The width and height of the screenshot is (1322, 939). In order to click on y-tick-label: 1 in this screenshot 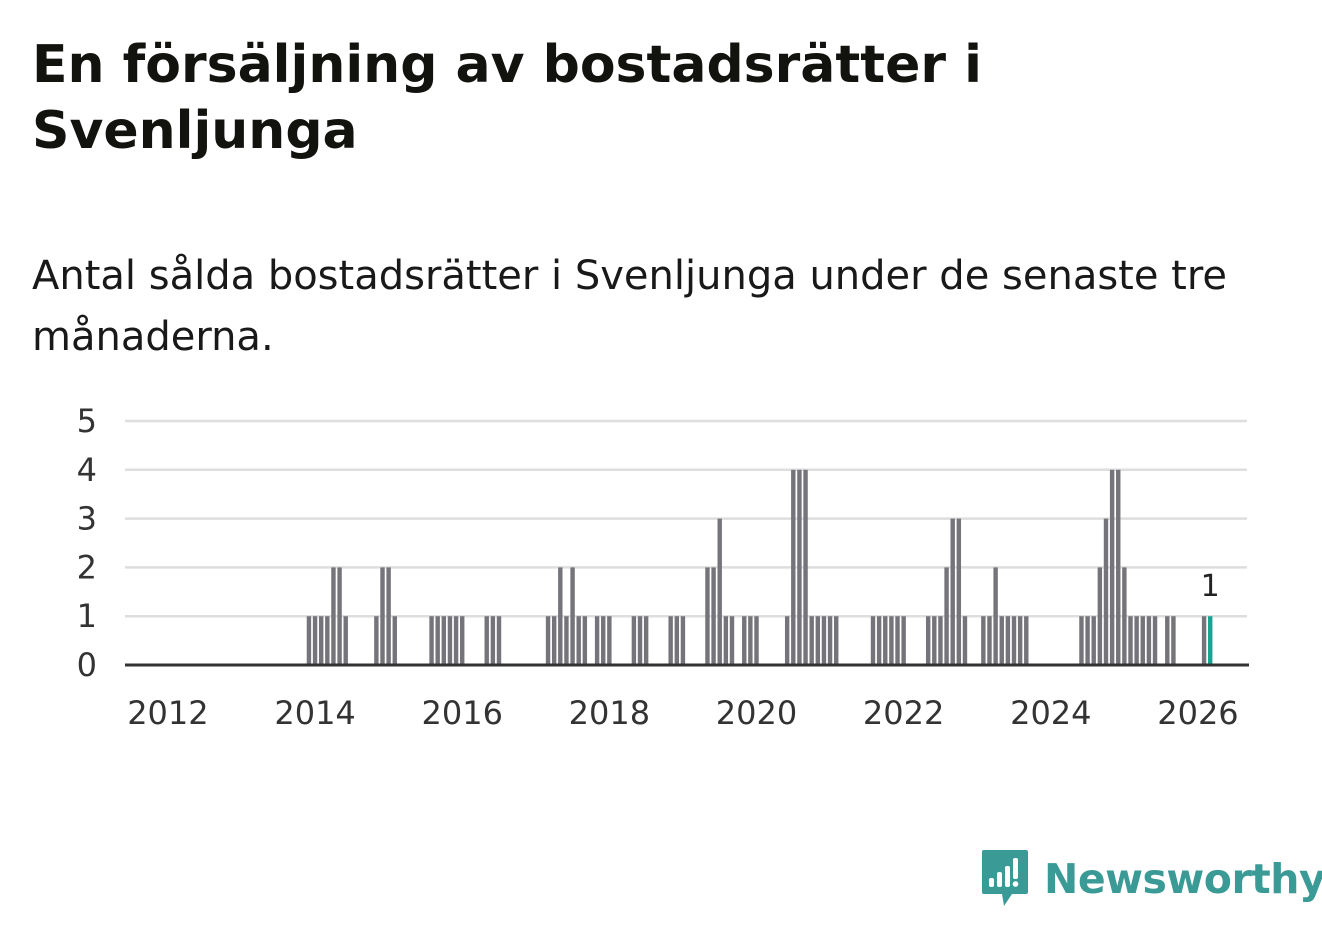, I will do `click(87, 616)`.